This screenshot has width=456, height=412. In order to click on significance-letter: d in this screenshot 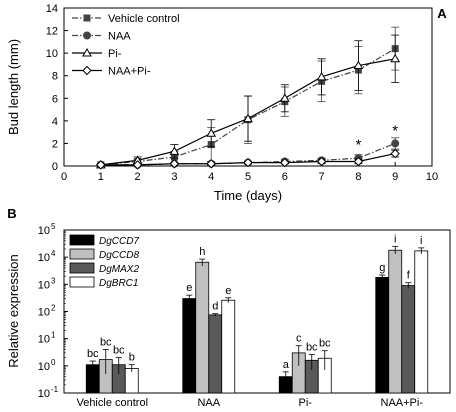, I will do `click(215, 307)`.